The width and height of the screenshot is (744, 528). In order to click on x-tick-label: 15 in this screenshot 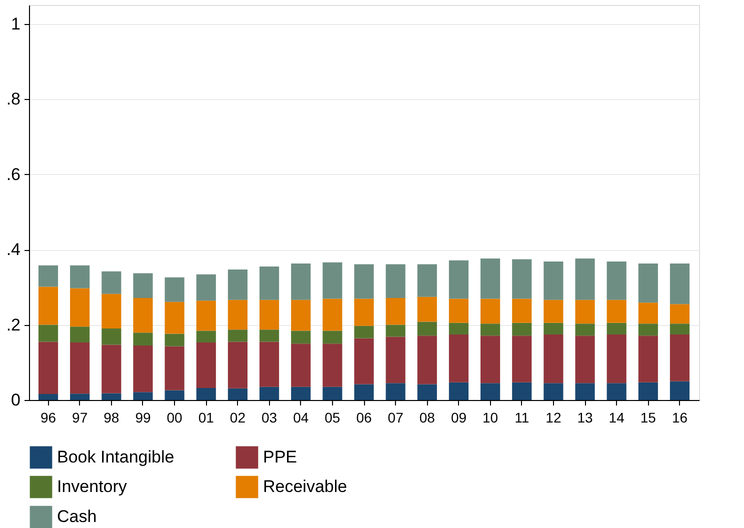, I will do `click(648, 418)`.